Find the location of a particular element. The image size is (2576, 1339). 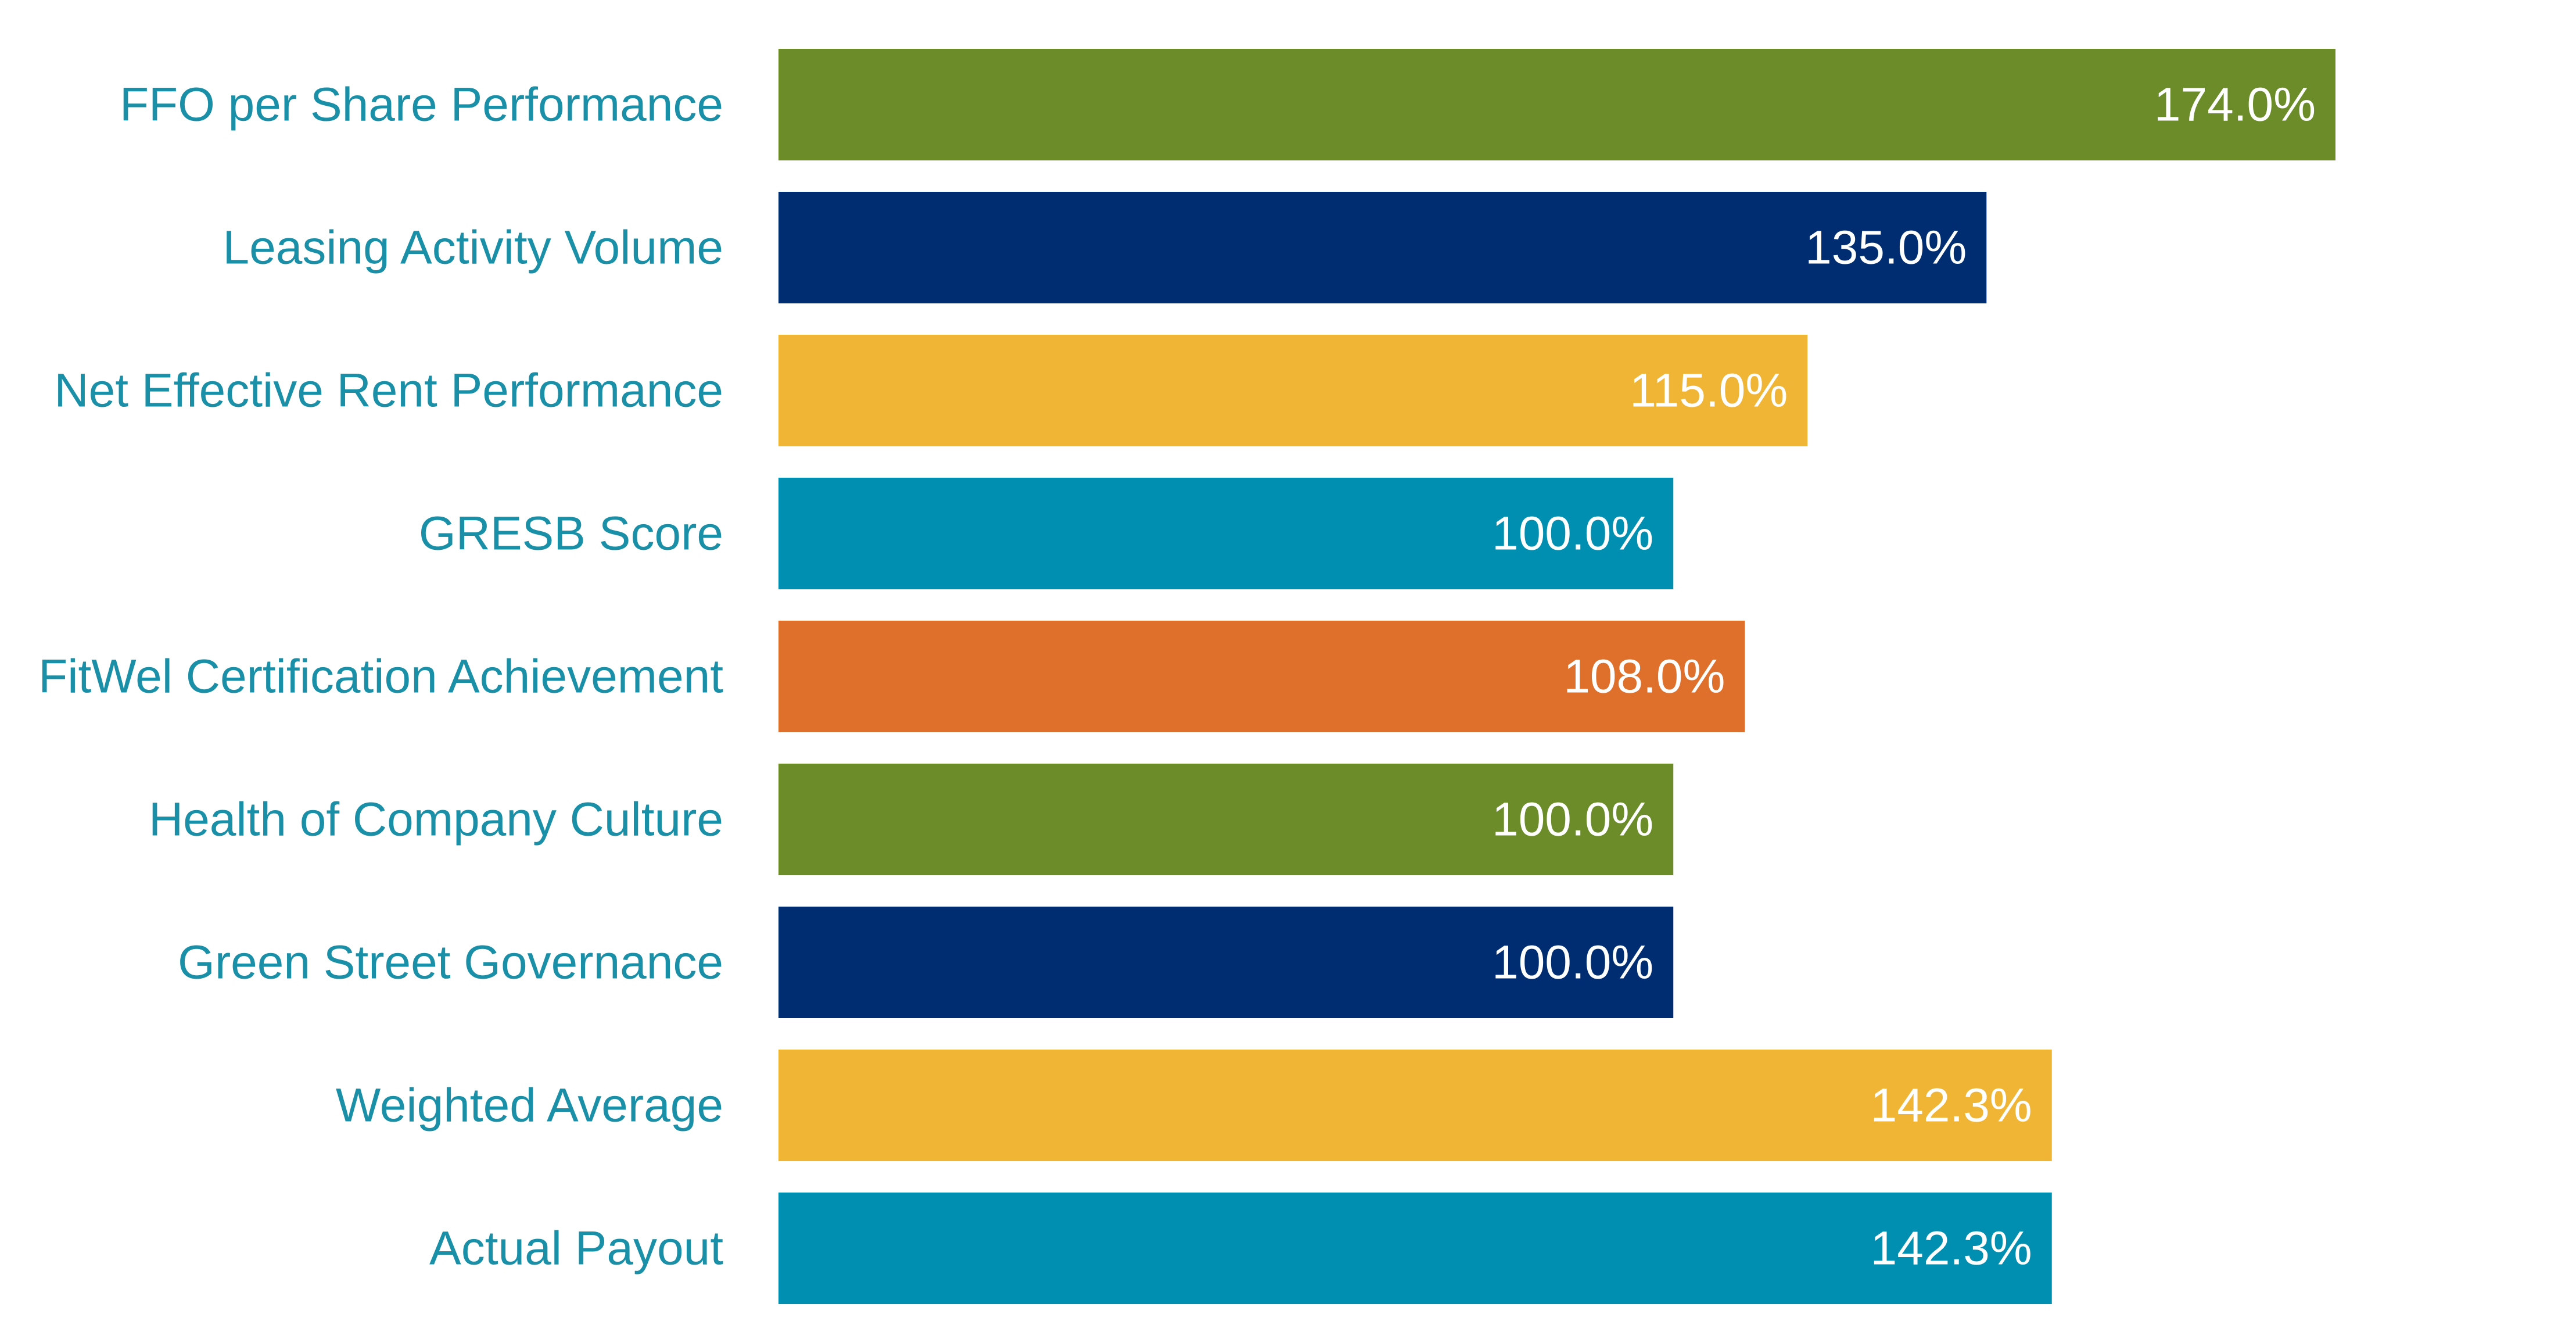

category-label-net-effective-rent-performance: Net Effective Rent Performance is located at coordinates (388, 390).